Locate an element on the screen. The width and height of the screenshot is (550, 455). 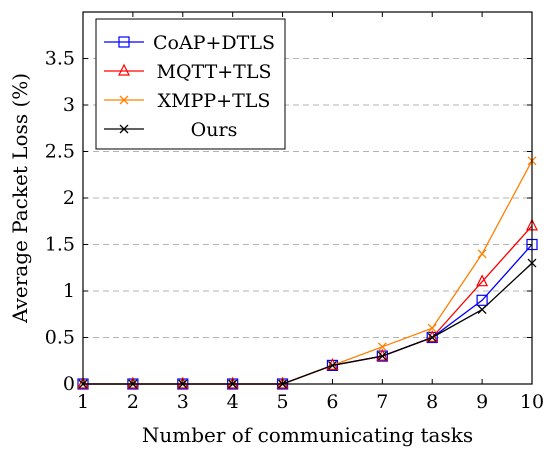
legend-box is located at coordinates (190, 84).